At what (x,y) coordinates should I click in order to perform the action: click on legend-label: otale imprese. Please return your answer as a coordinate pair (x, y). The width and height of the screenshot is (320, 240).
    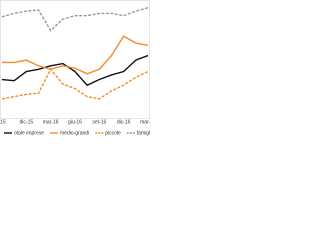
    Looking at the image, I should click on (29, 133).